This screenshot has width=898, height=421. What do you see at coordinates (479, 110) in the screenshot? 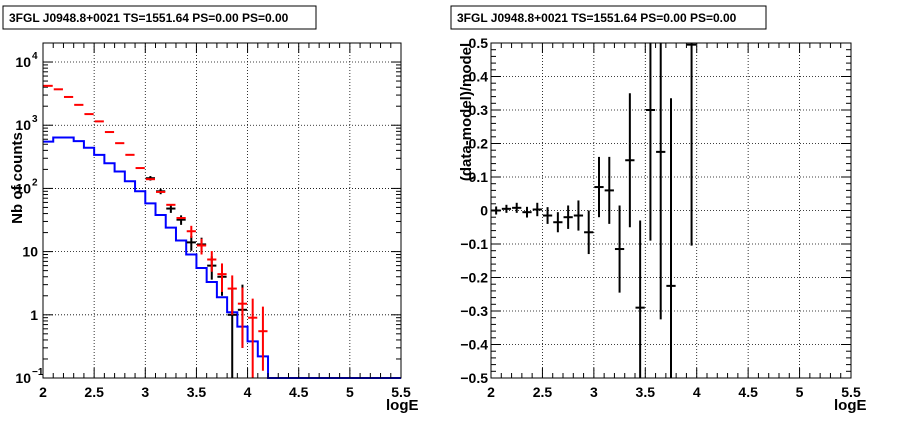
I see `right-y-tick-label: 0.3` at bounding box center [479, 110].